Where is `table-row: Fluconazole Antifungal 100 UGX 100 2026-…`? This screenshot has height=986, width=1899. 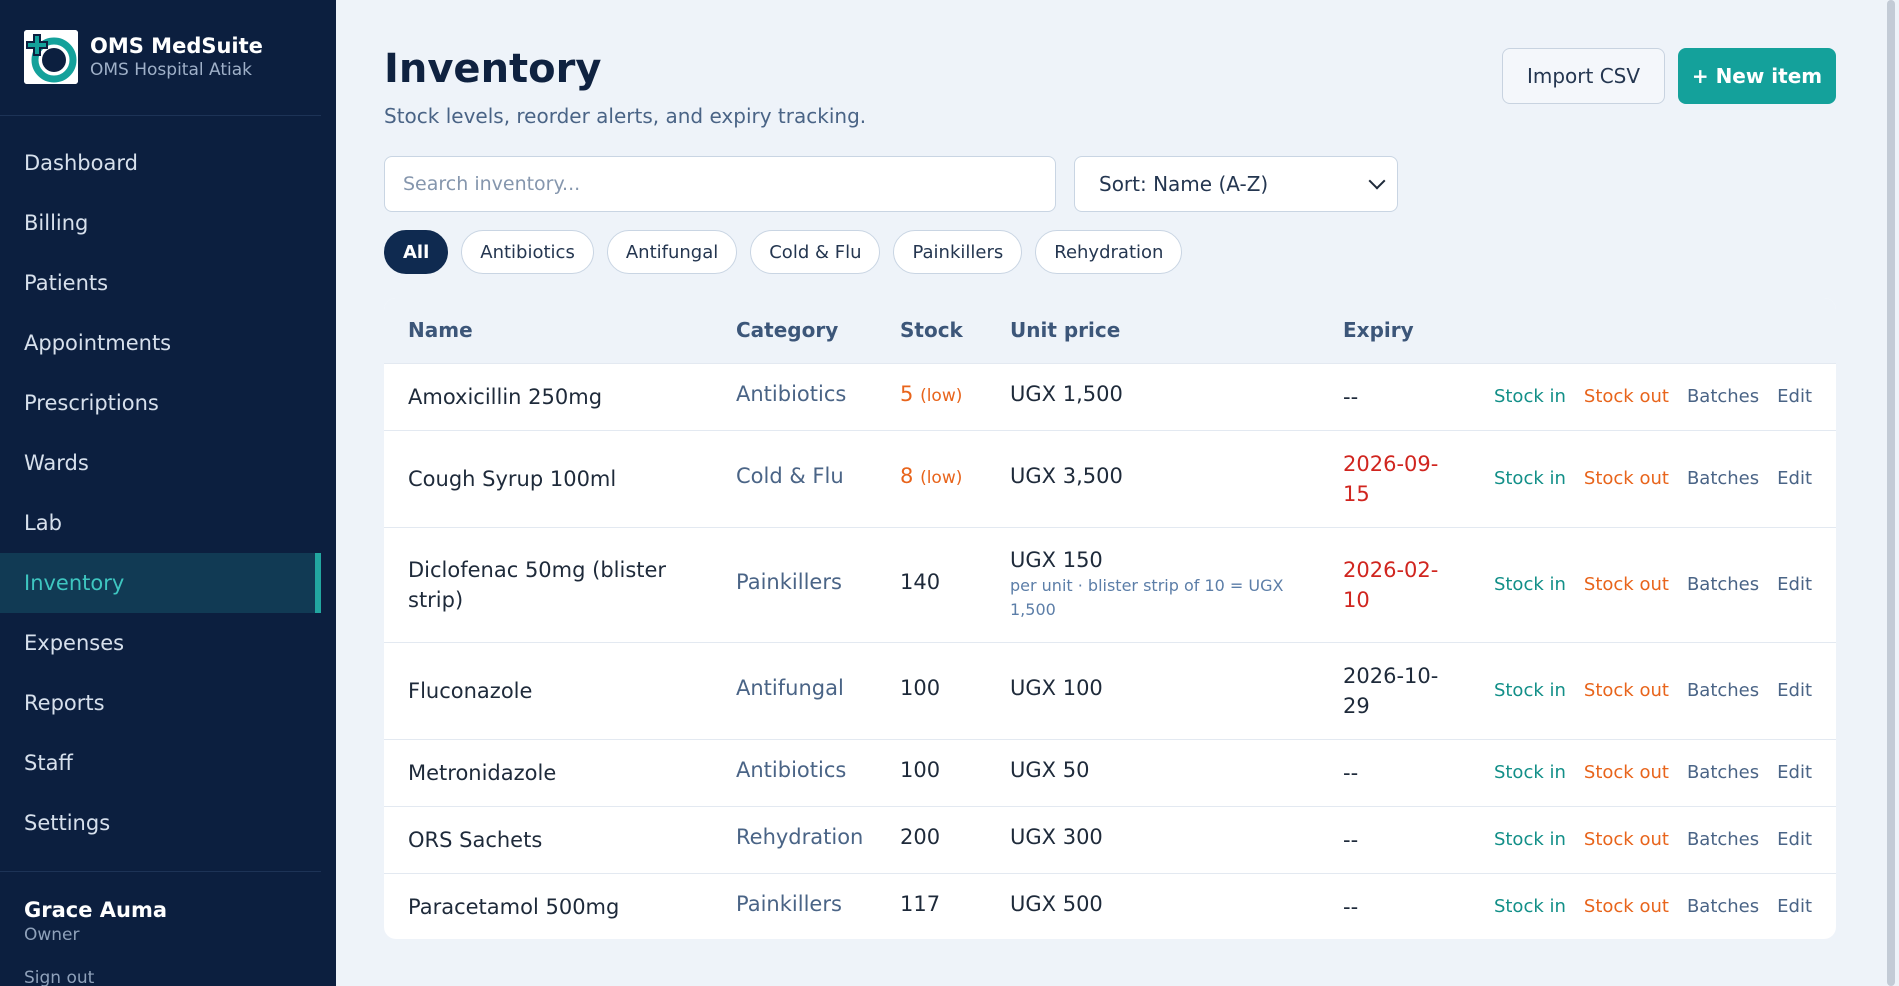
table-row: Fluconazole Antifungal 100 UGX 100 2026-… is located at coordinates (1110, 690).